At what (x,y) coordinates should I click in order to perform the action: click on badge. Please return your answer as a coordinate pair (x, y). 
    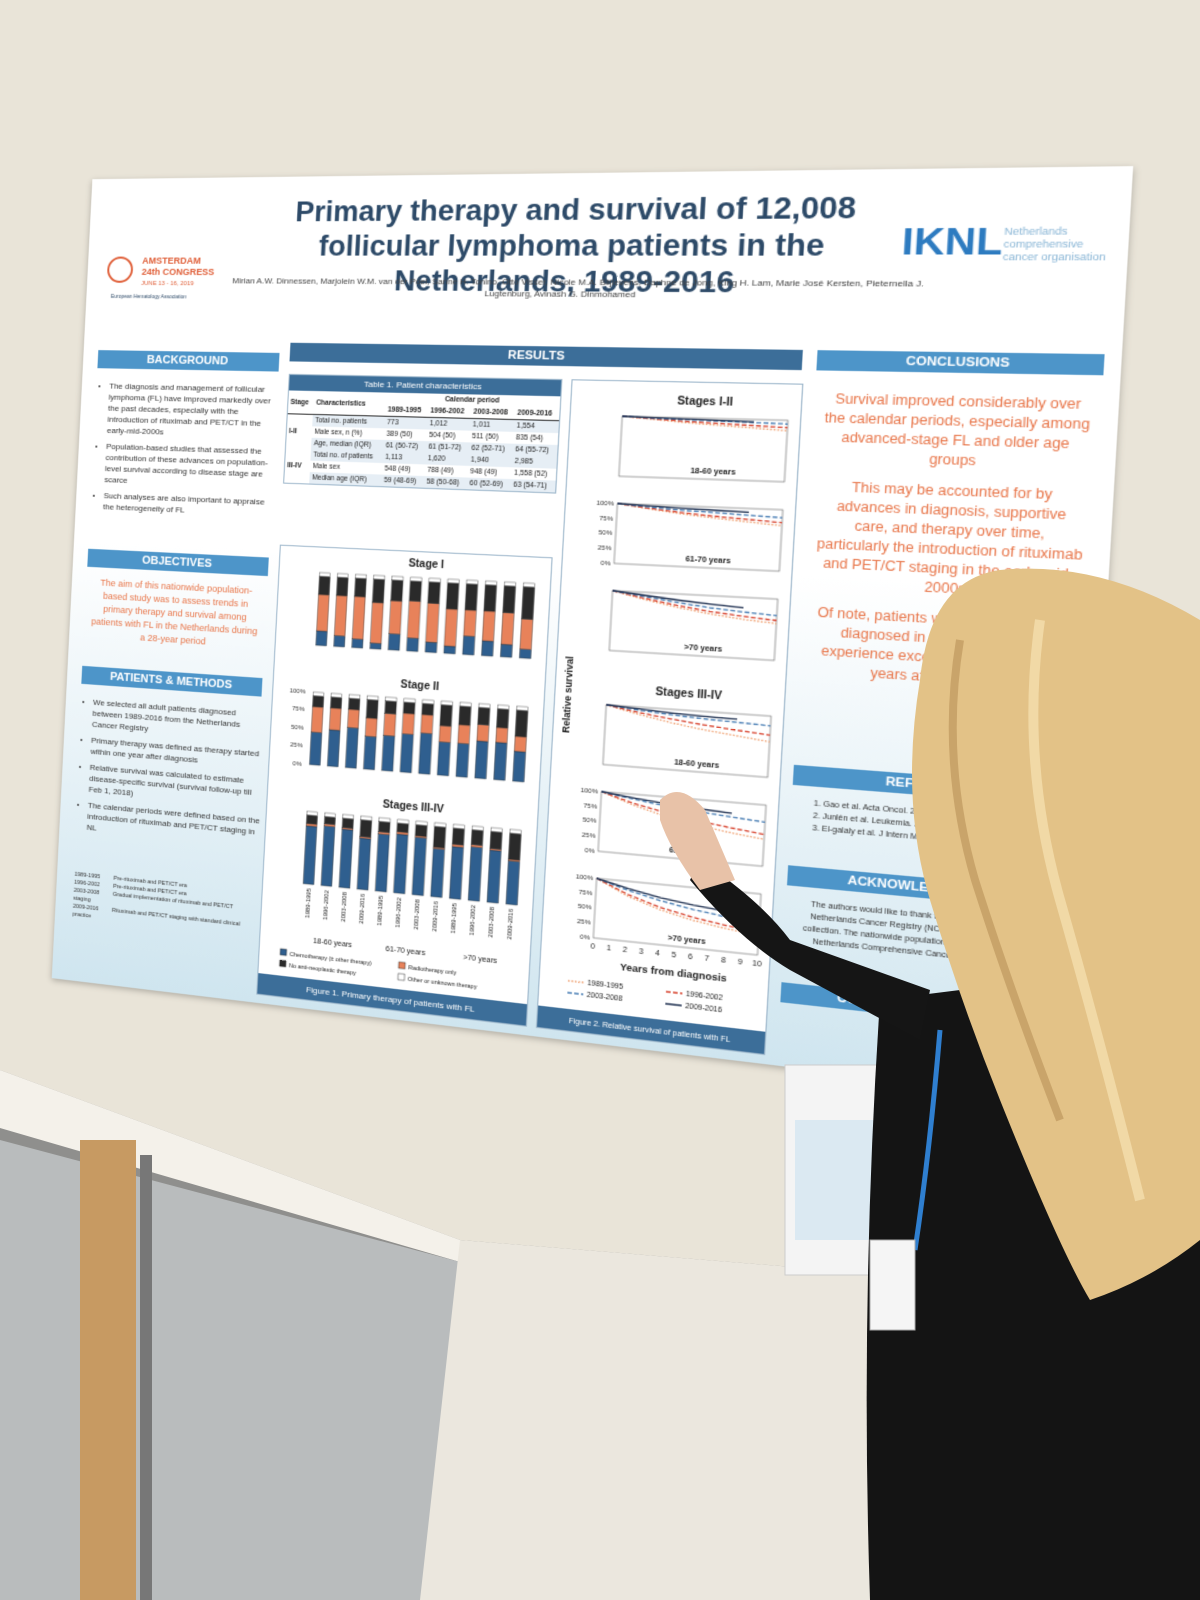
    Looking at the image, I should click on (892, 1285).